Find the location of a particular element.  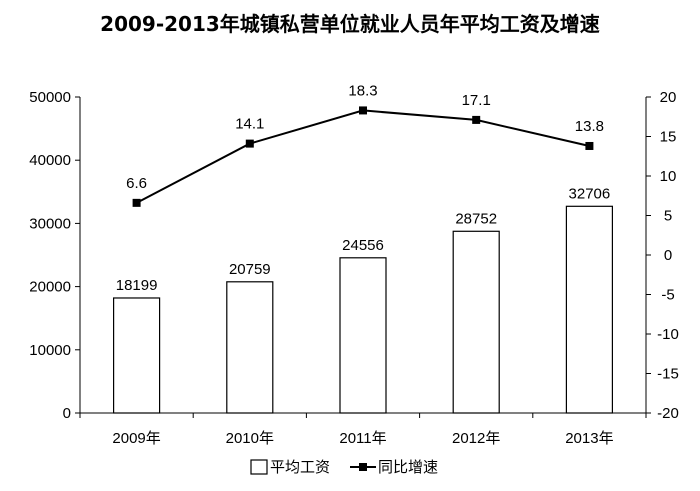

growth-line is located at coordinates (363, 156).